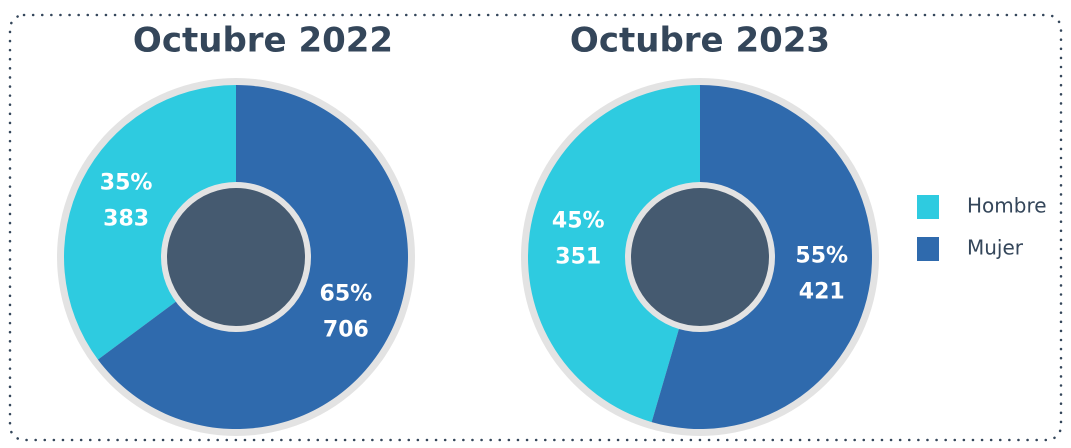 The width and height of the screenshot is (1071, 448). What do you see at coordinates (578, 257) in the screenshot?
I see `value-label: 351` at bounding box center [578, 257].